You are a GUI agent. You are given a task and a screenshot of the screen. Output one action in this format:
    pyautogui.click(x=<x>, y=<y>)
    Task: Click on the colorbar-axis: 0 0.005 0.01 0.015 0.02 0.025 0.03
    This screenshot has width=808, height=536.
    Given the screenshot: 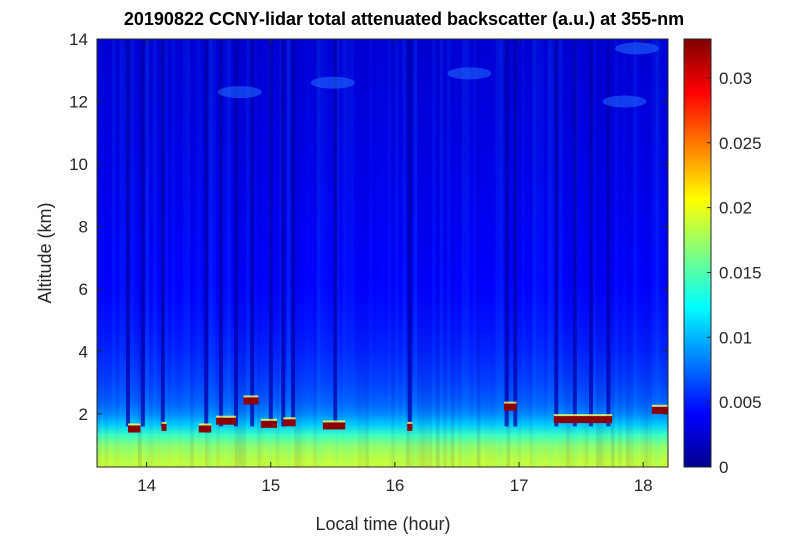 What is the action you would take?
    pyautogui.click(x=734, y=273)
    